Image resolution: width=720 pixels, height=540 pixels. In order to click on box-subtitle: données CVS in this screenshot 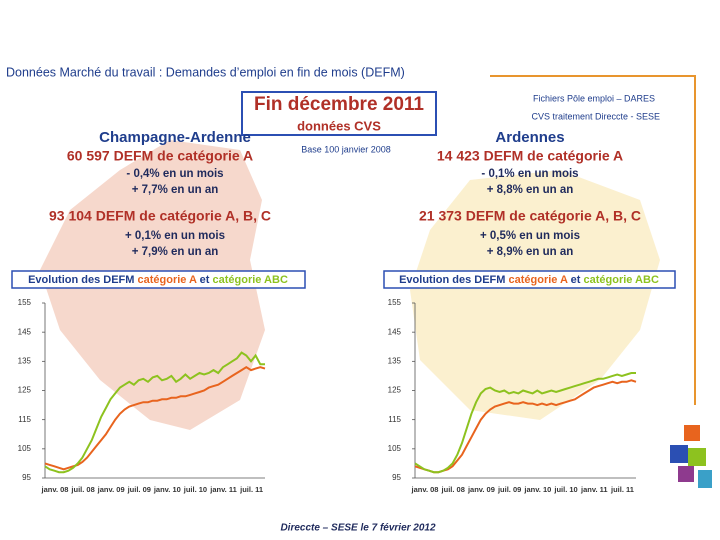, I will do `click(339, 125)`.